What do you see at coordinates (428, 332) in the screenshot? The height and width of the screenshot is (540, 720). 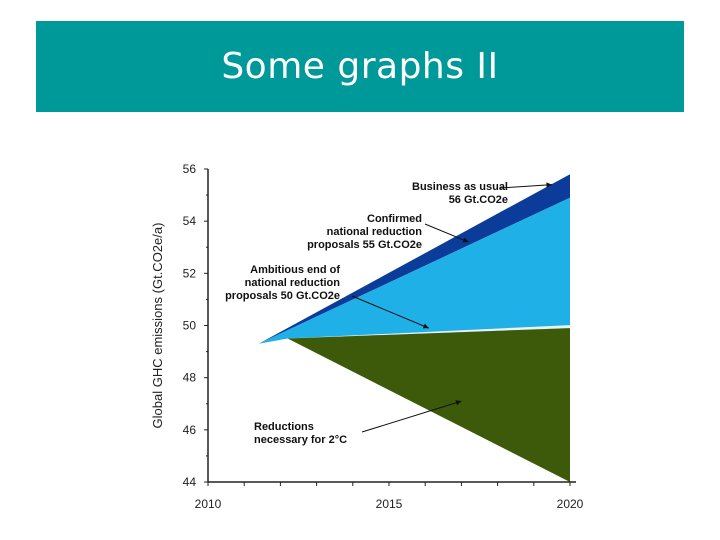 I see `area-ambitious-reductions` at bounding box center [428, 332].